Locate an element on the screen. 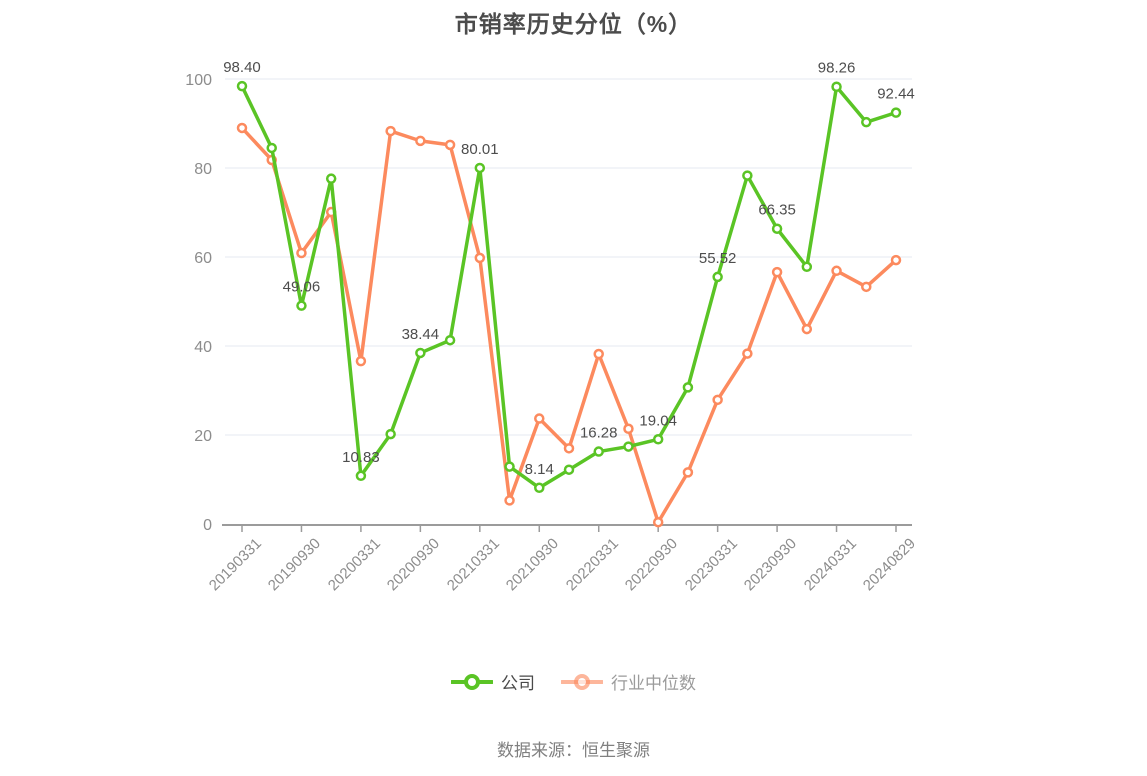  data-point-label: 66.35 is located at coordinates (777, 210).